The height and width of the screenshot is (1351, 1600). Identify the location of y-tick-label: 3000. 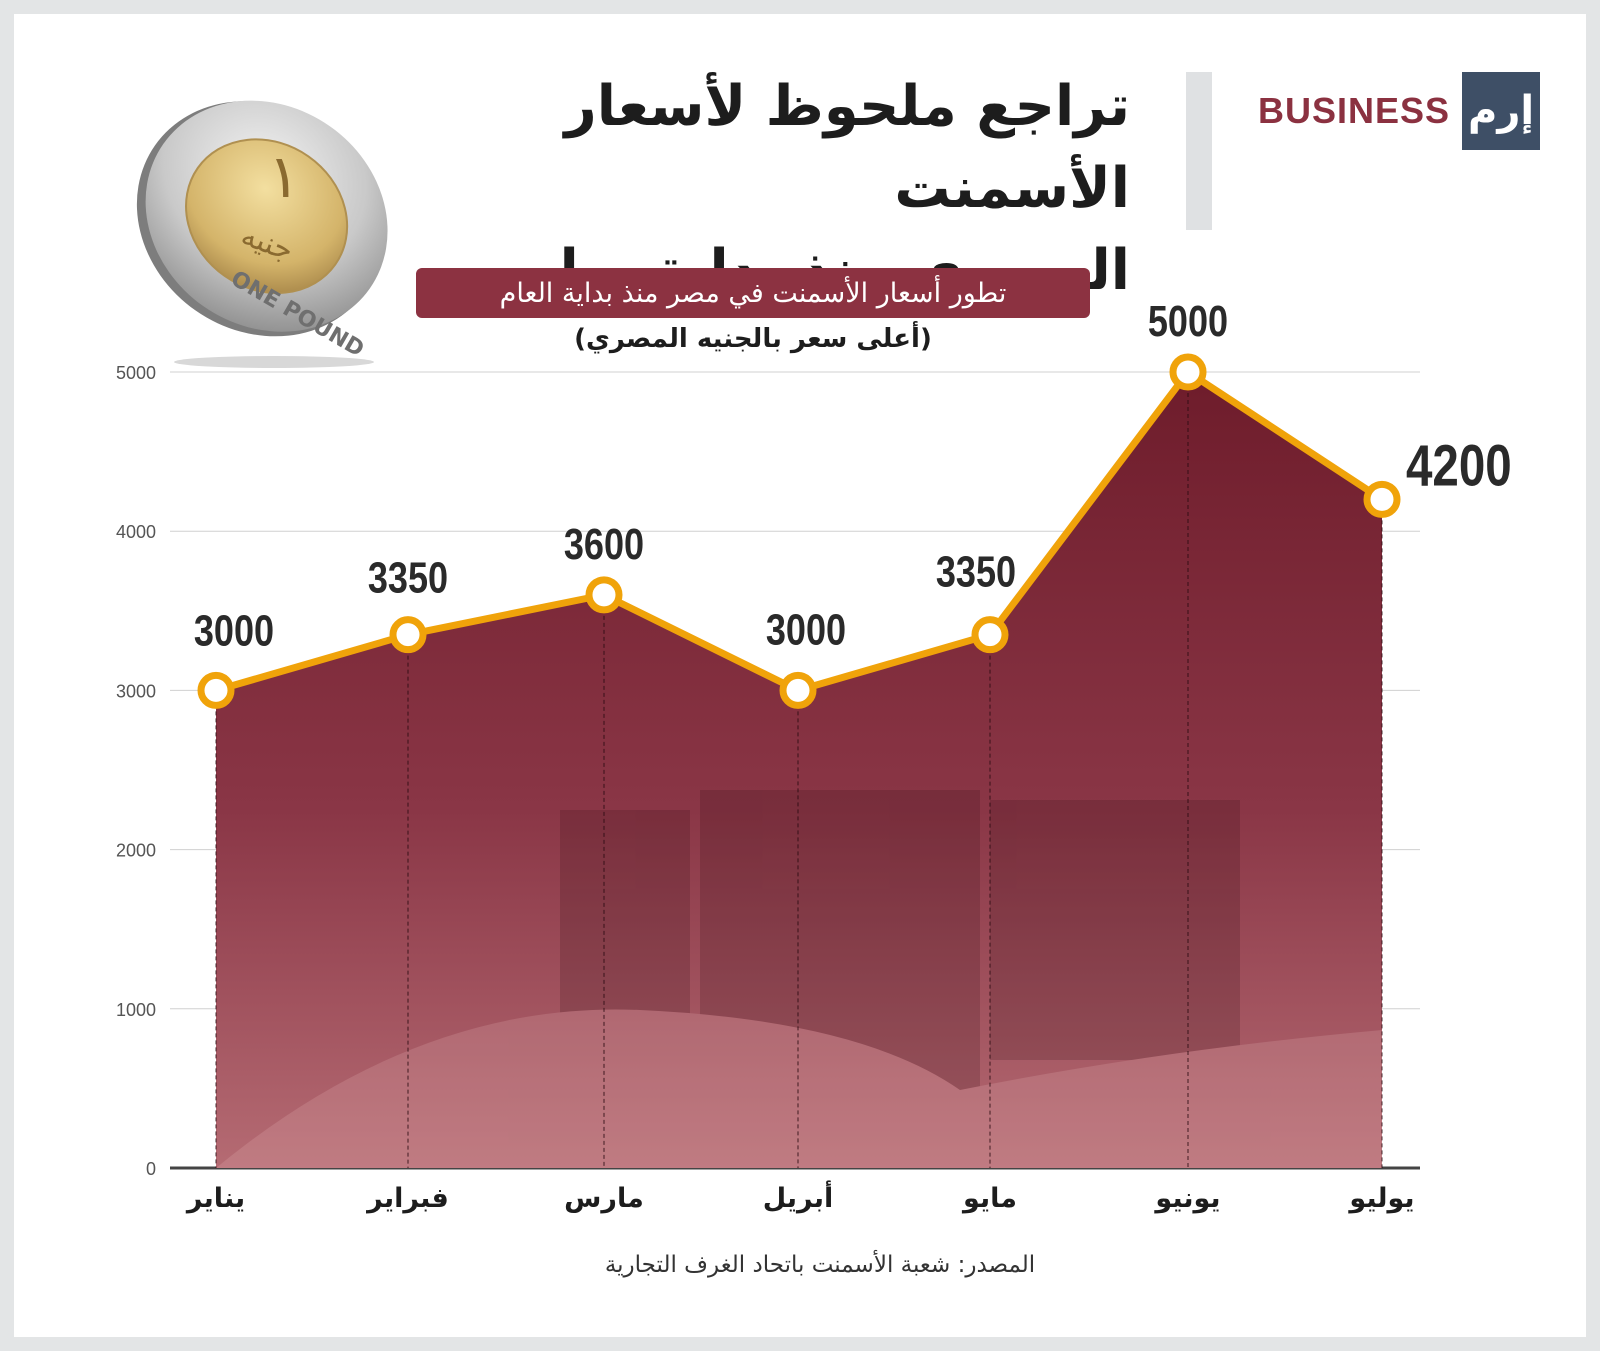
(136, 691).